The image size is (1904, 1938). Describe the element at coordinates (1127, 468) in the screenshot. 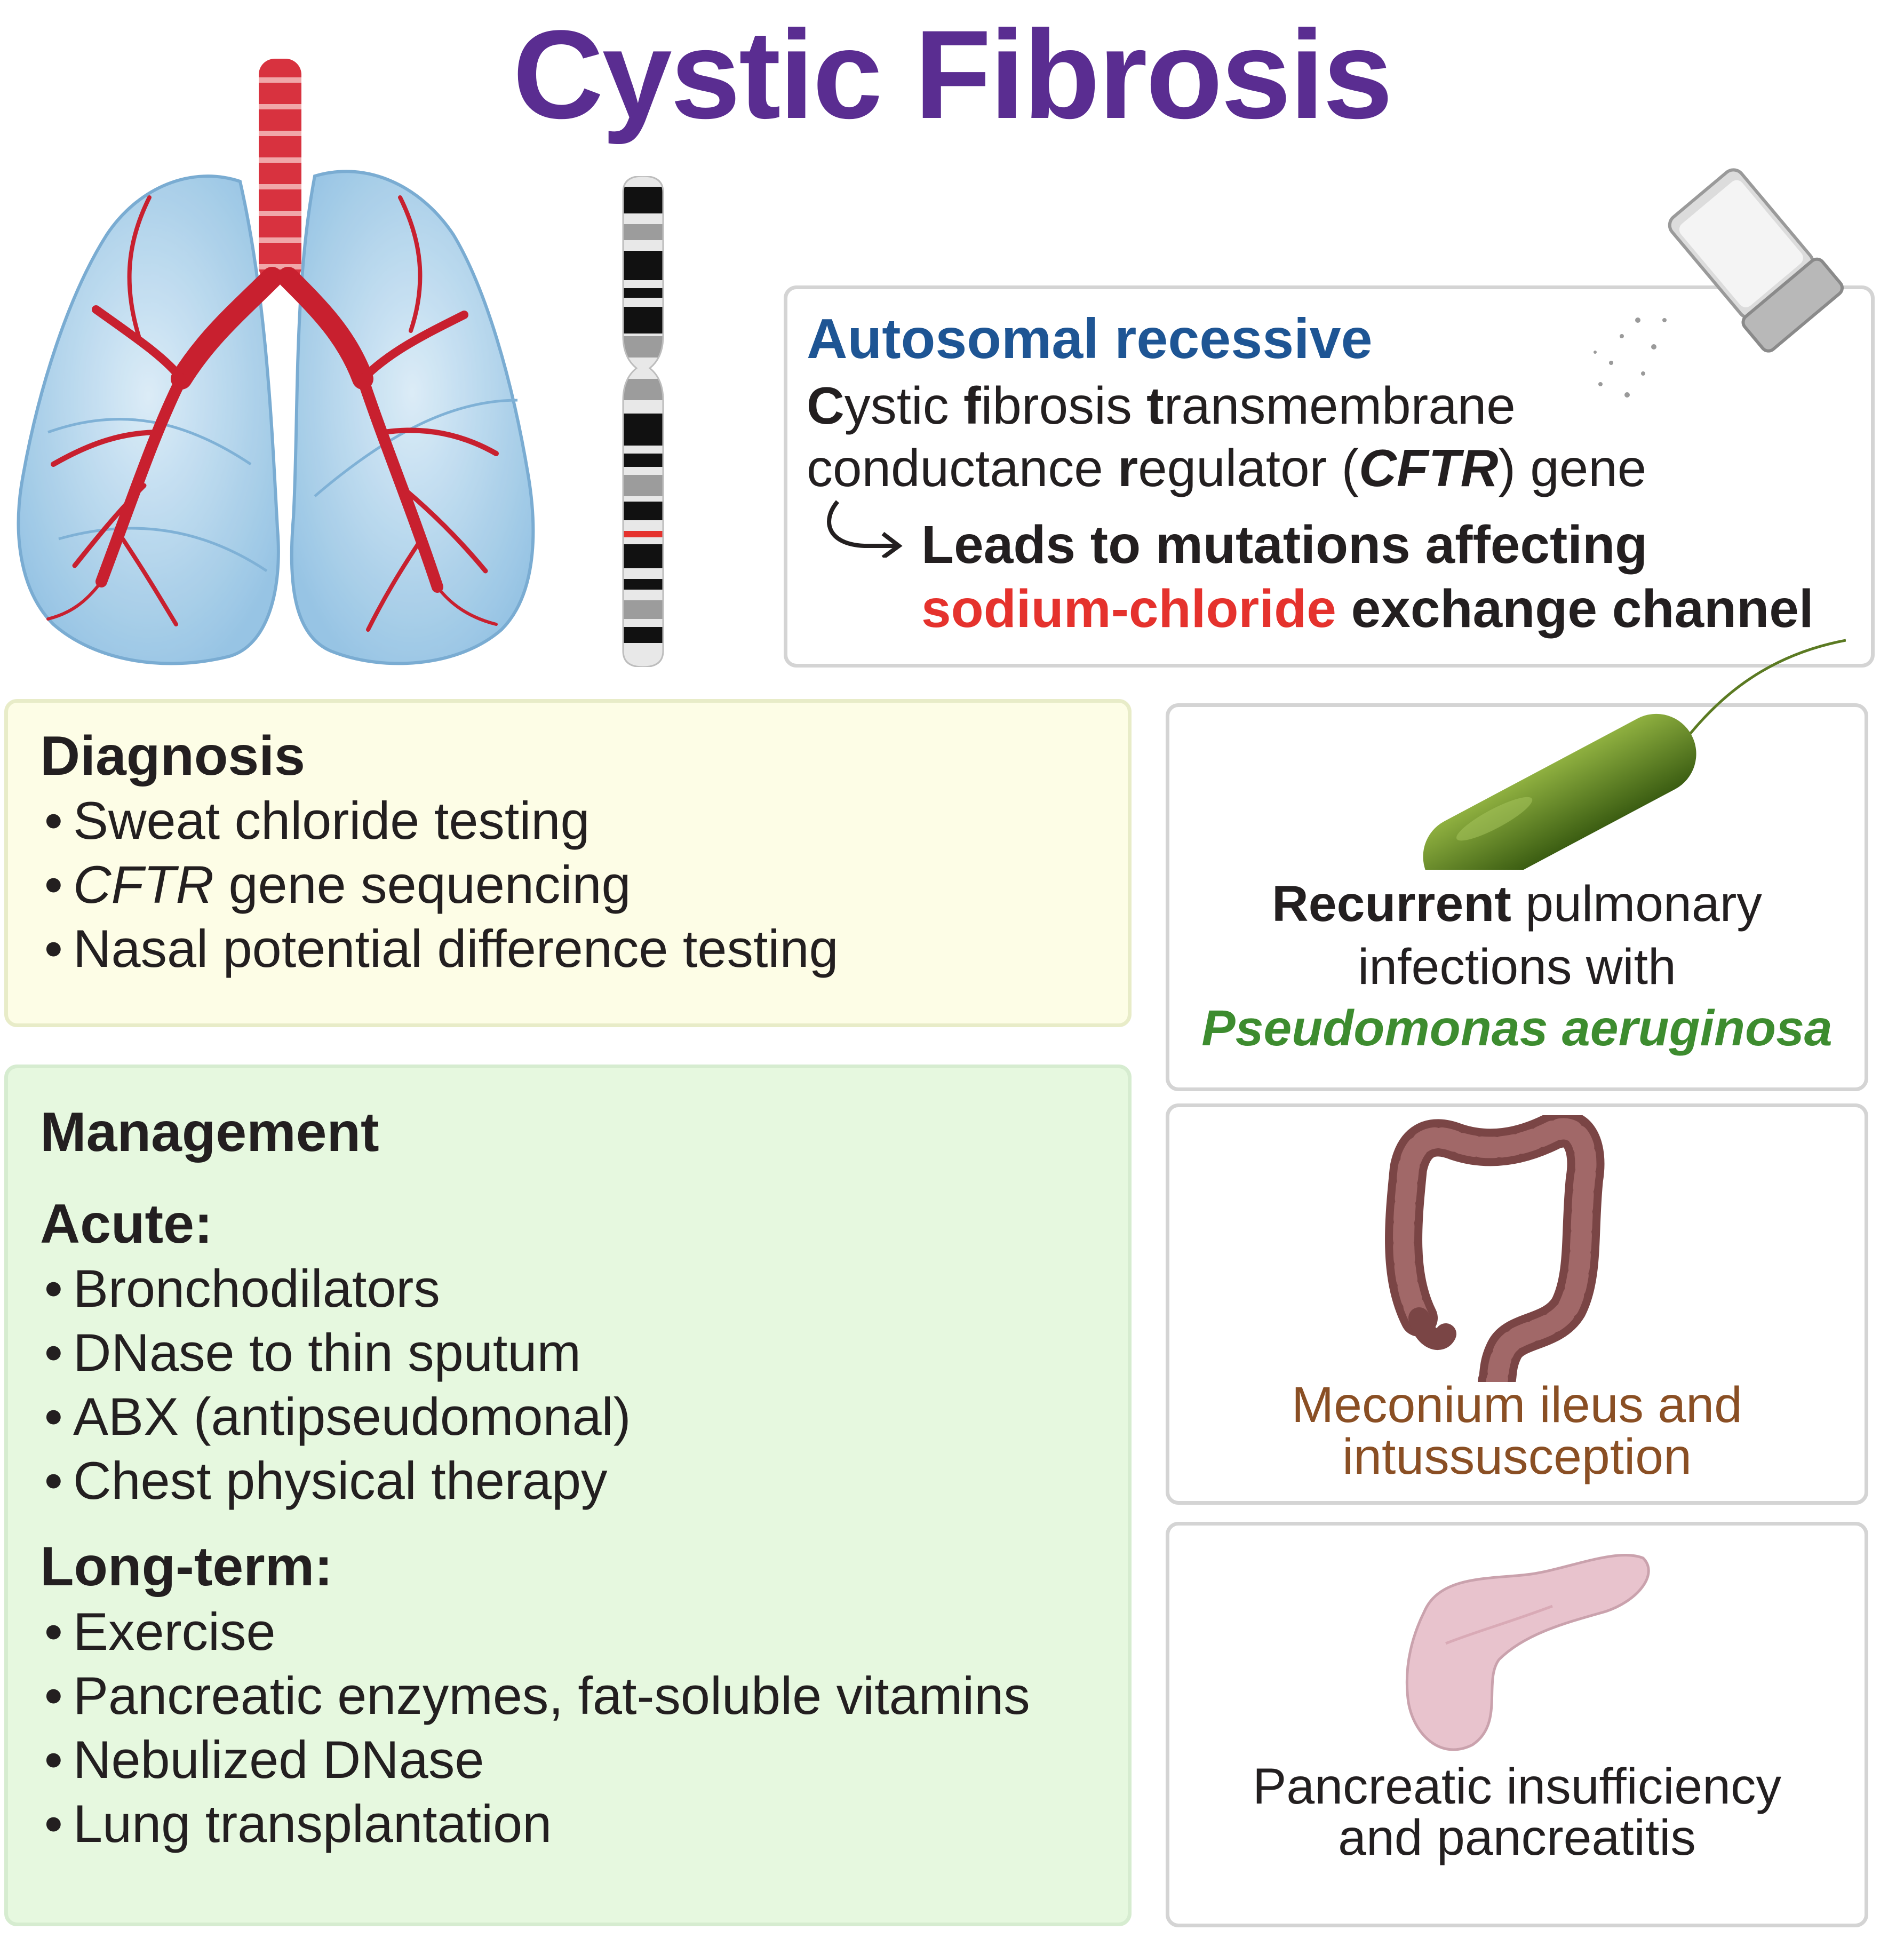

I see `gene-initial-r: r` at that location.